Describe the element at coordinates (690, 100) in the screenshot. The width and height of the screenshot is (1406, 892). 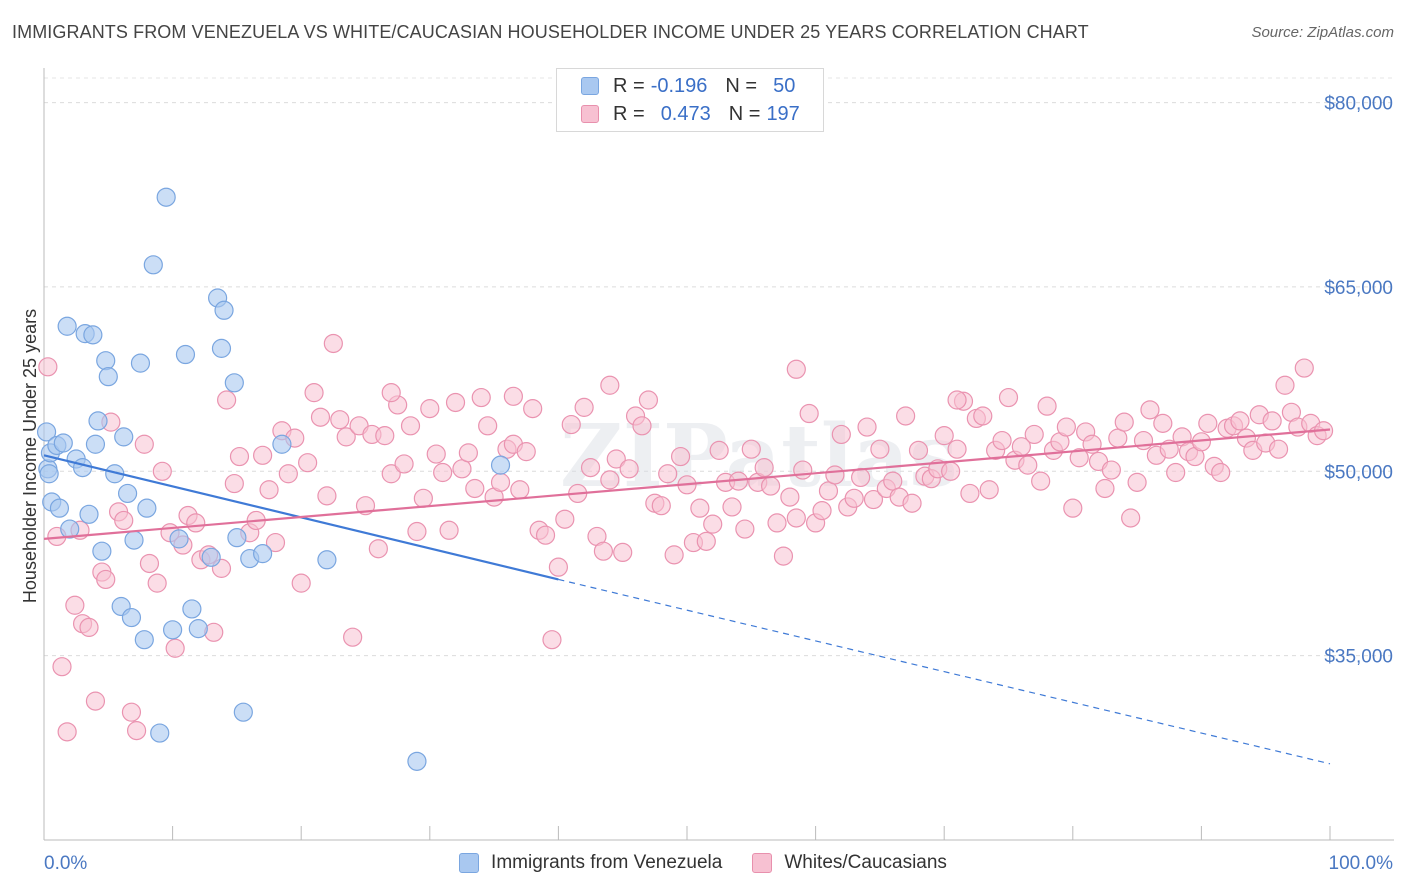
I see `stats-legend: R = -0.196 N = 50 R = 0.473 N = 197` at that location.